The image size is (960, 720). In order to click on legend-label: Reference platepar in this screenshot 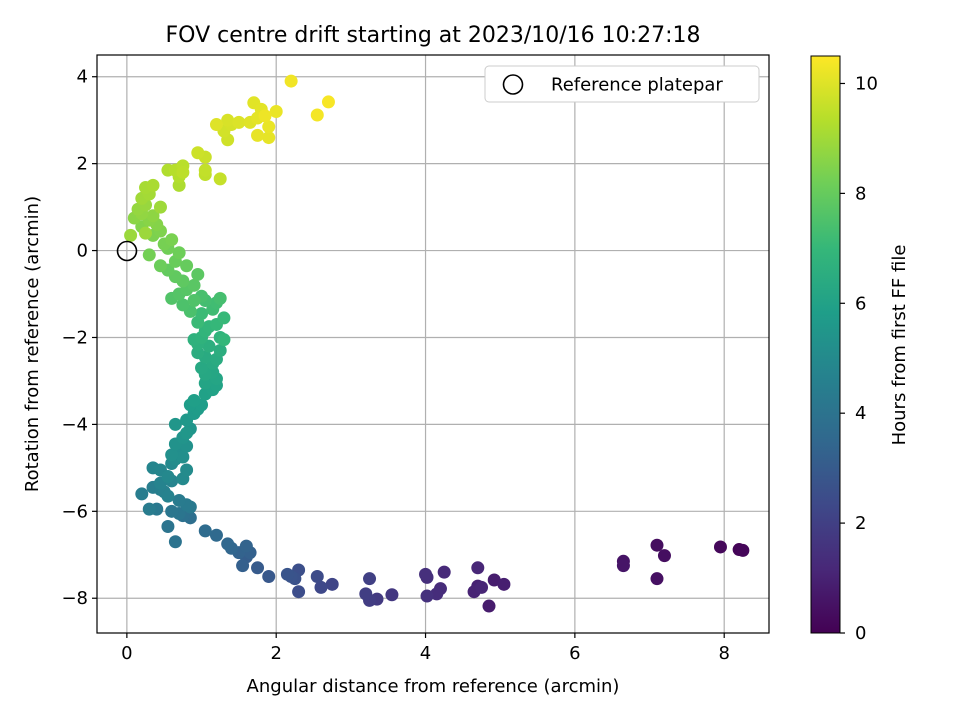, I will do `click(637, 85)`.